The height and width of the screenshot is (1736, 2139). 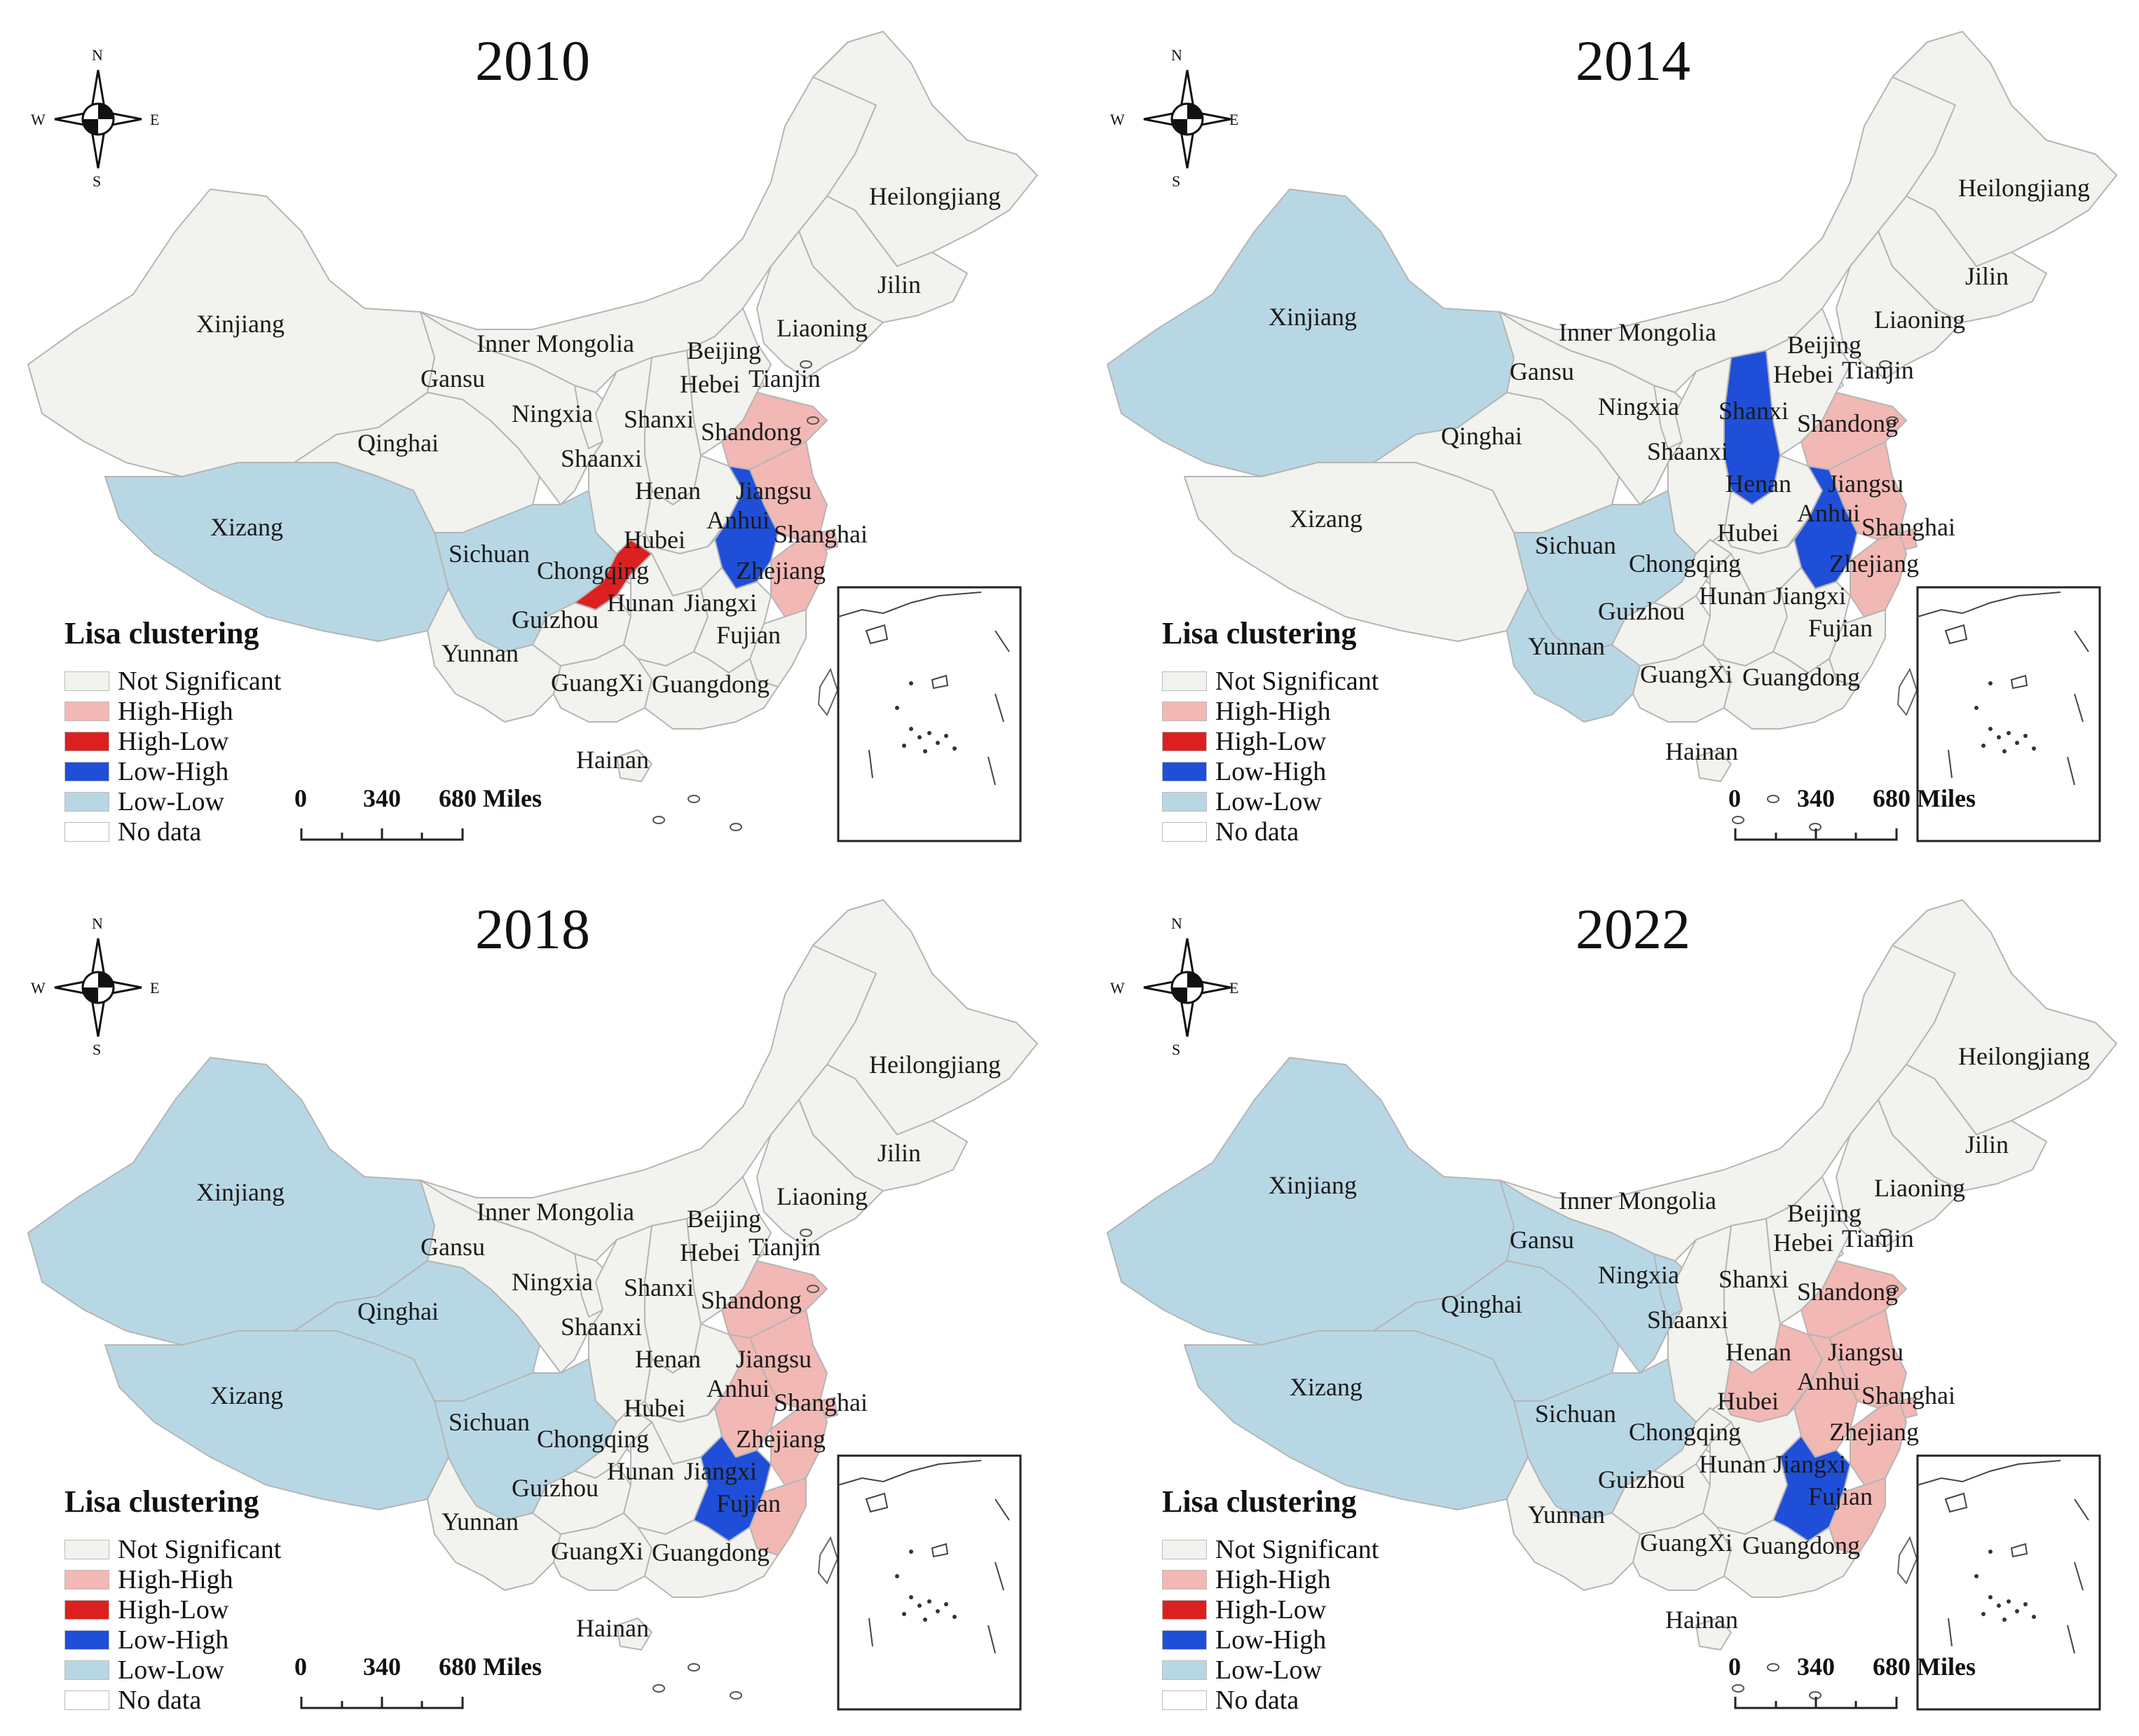 I want to click on province-zhejiang, so click(x=1878, y=574).